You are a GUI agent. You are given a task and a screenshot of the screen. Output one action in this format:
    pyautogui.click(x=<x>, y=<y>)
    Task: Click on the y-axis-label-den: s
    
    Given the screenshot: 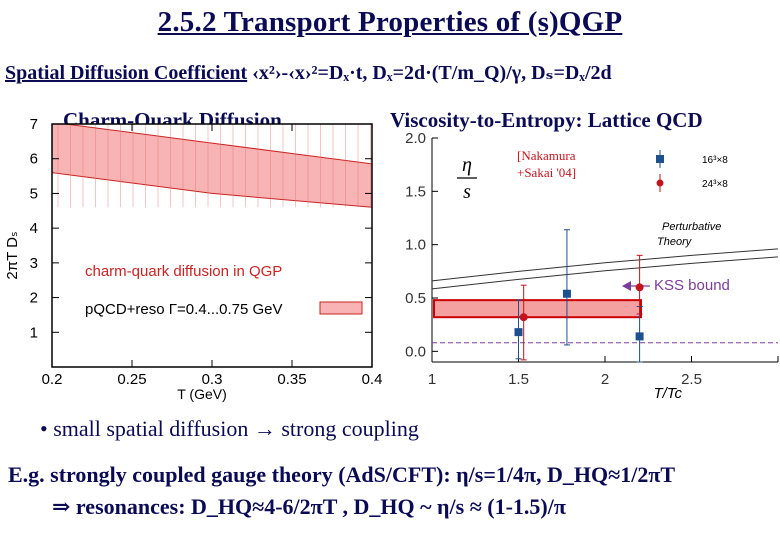 What is the action you would take?
    pyautogui.click(x=467, y=192)
    